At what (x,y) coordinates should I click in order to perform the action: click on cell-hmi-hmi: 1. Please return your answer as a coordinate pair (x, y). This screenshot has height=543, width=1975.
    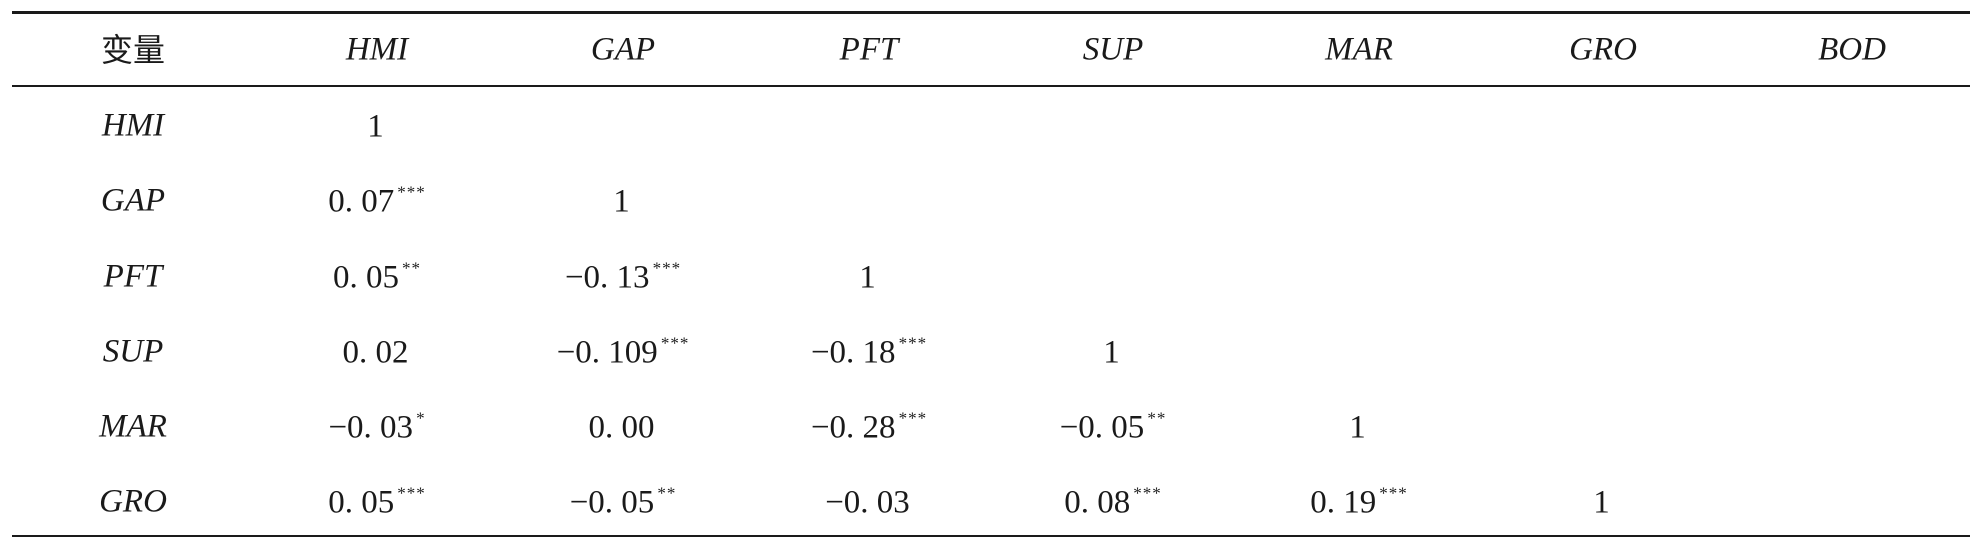
    Looking at the image, I should click on (375, 126).